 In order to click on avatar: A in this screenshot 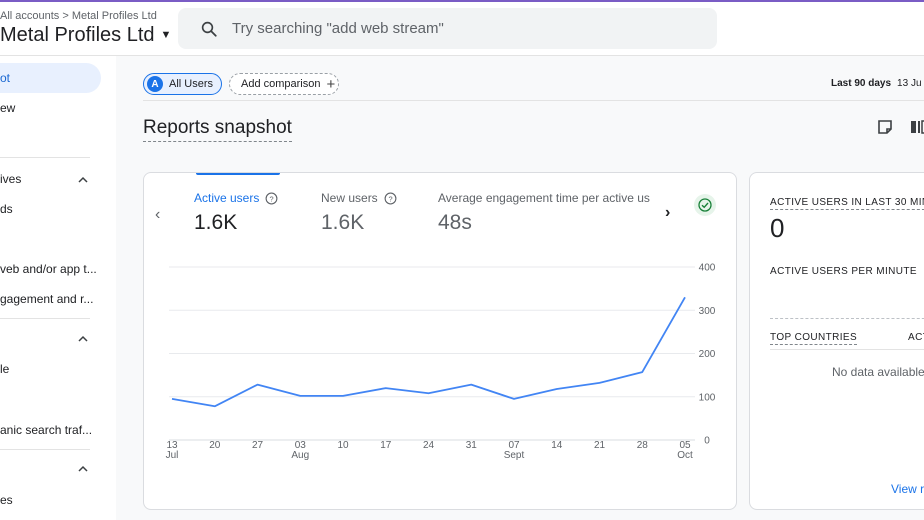, I will do `click(155, 84)`.